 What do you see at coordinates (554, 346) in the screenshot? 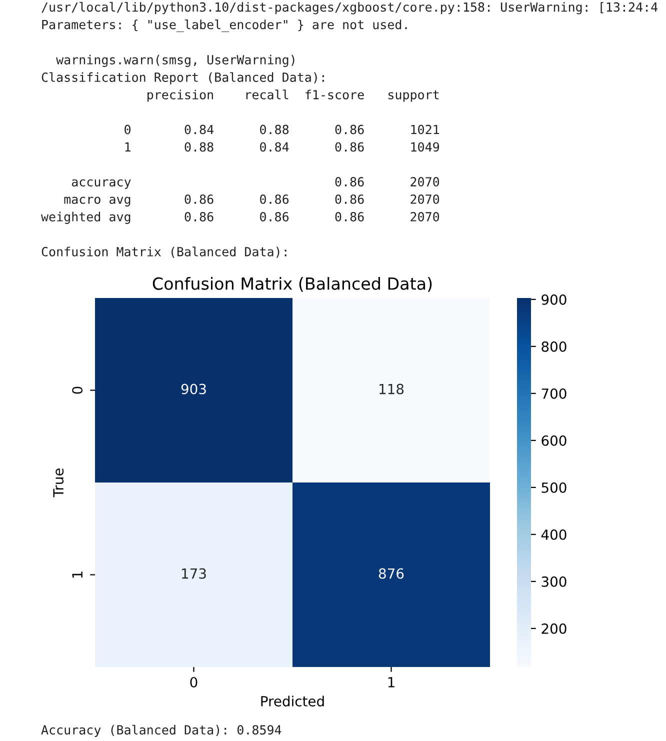
I see `color-bar-label: 800` at bounding box center [554, 346].